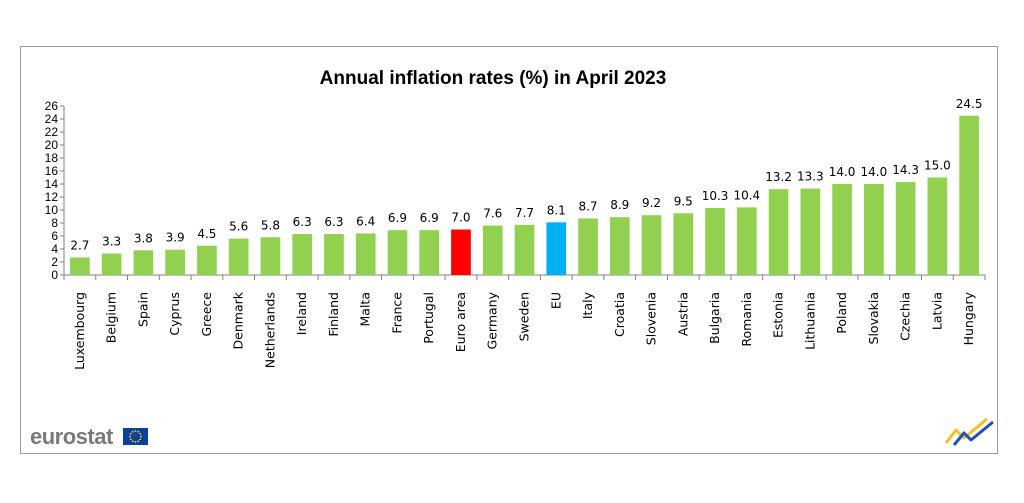  Describe the element at coordinates (80, 266) in the screenshot. I see `bar-luxembourg` at that location.